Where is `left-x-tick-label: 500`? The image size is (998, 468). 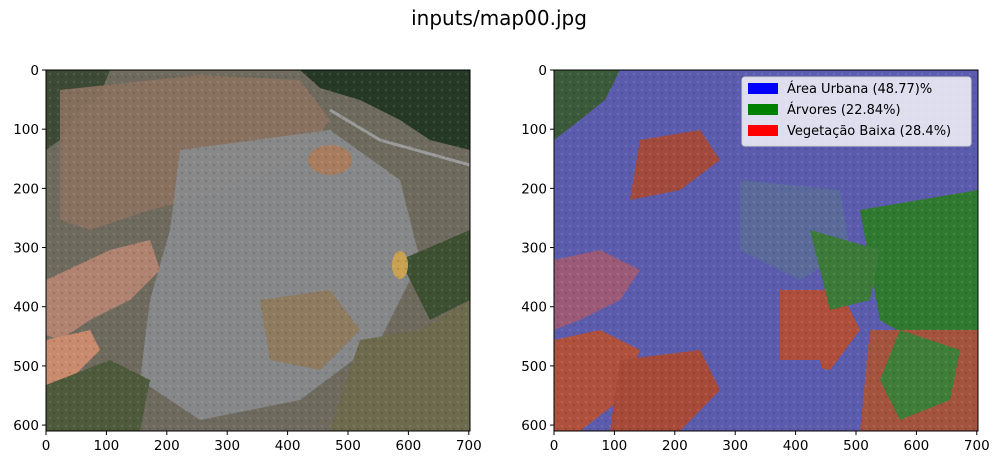
left-x-tick-label: 500 is located at coordinates (348, 446).